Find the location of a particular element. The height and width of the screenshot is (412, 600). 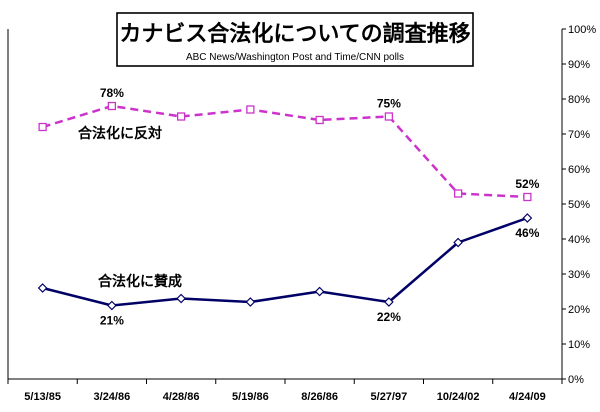

y-tick-label: 60% is located at coordinates (579, 170).